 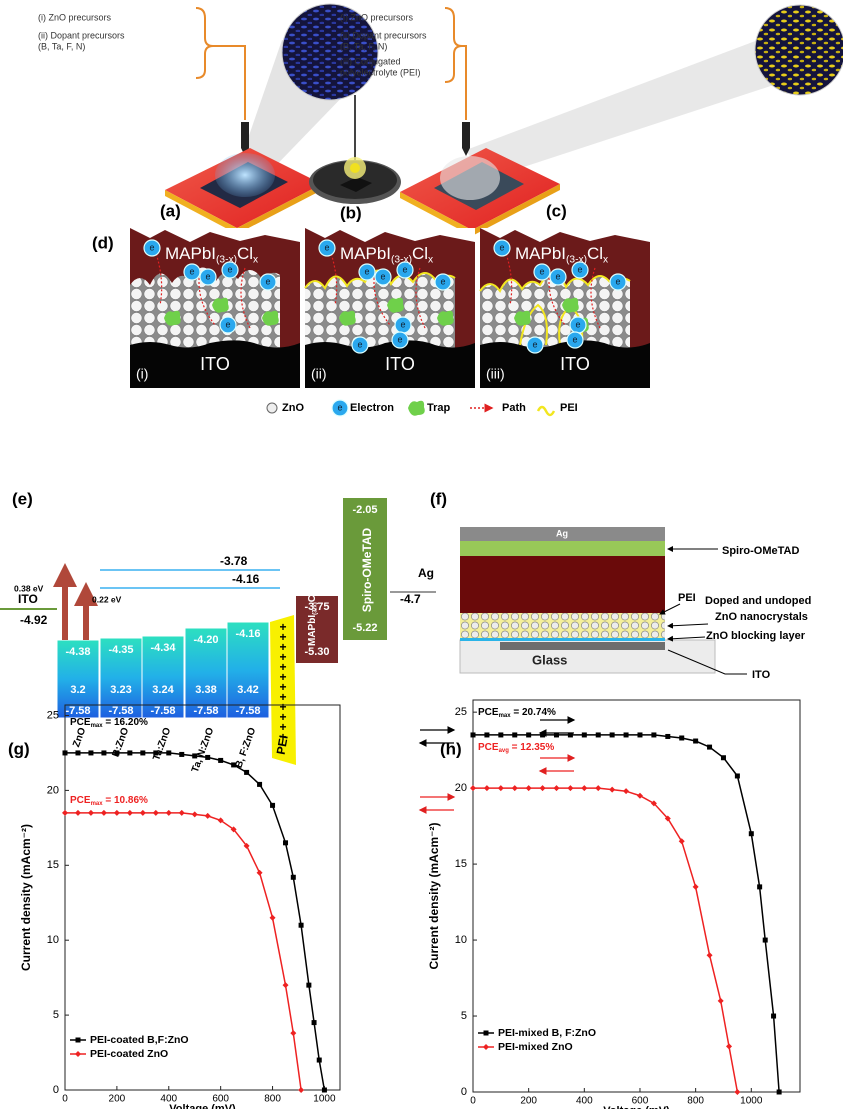 I want to click on energy-label: -5.30, so click(x=316, y=652).